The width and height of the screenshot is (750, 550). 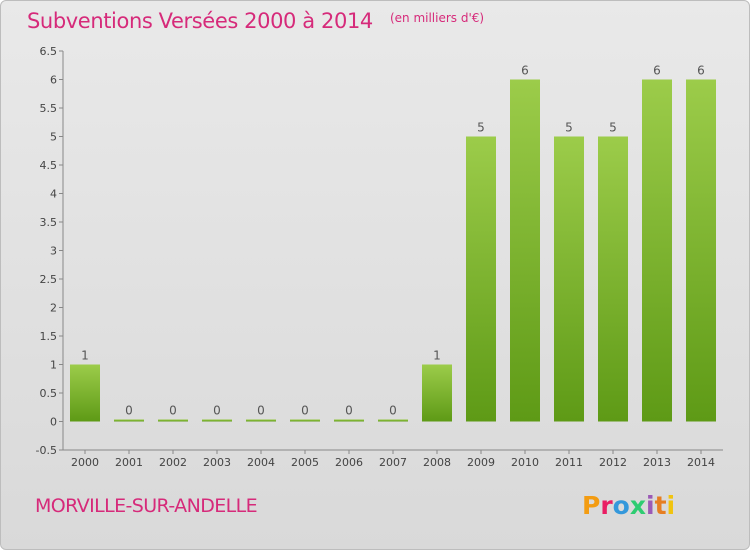 I want to click on y-tick-label: 3, so click(x=53, y=251).